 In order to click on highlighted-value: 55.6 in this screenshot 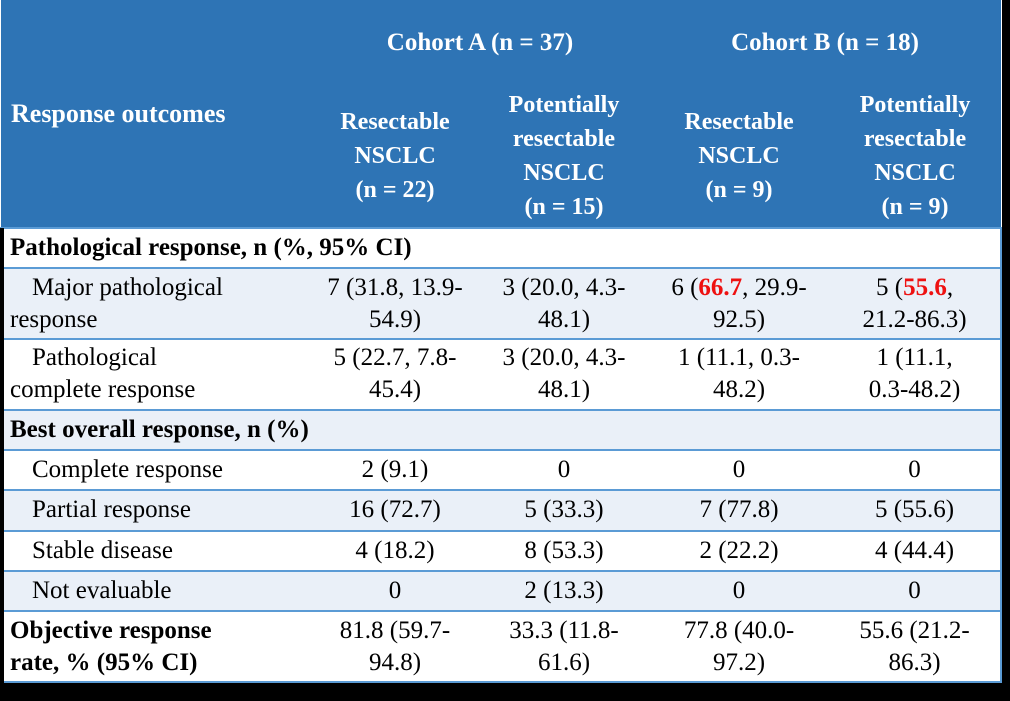, I will do `click(925, 287)`.